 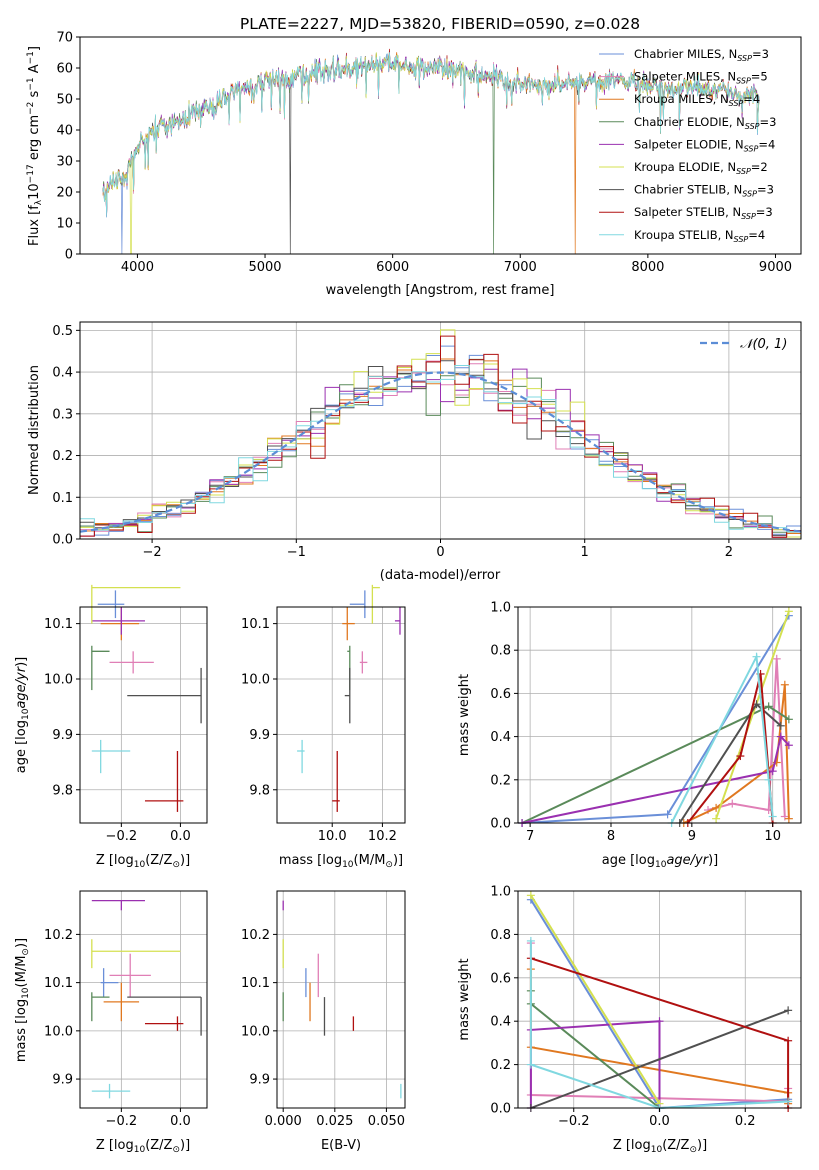 What do you see at coordinates (520, 267) in the screenshot?
I see `x-tick-label: 7000` at bounding box center [520, 267].